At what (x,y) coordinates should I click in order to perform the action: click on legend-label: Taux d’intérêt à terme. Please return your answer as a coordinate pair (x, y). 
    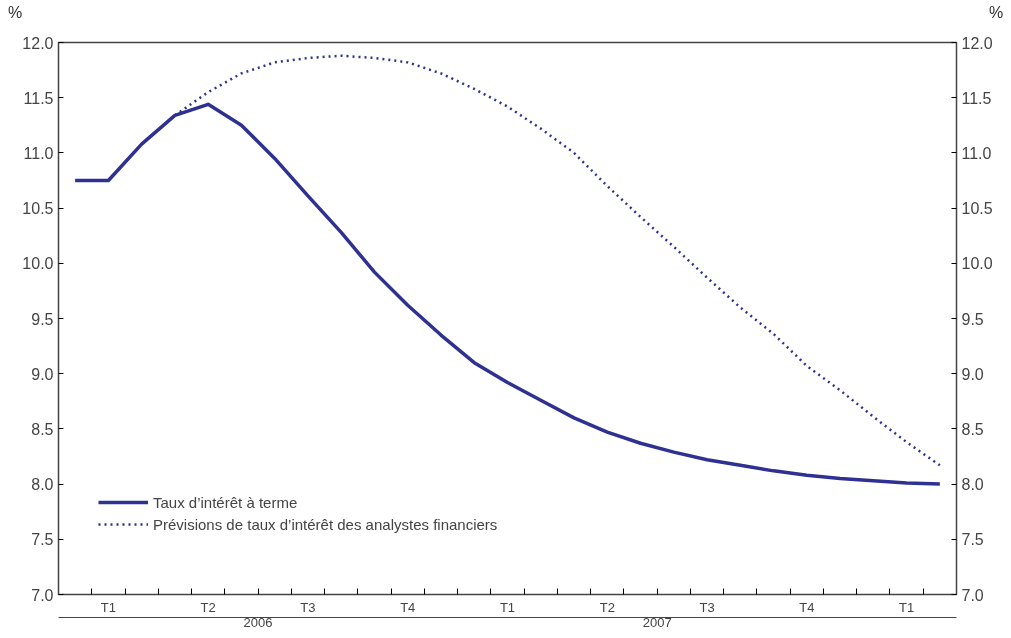
    Looking at the image, I should click on (225, 502).